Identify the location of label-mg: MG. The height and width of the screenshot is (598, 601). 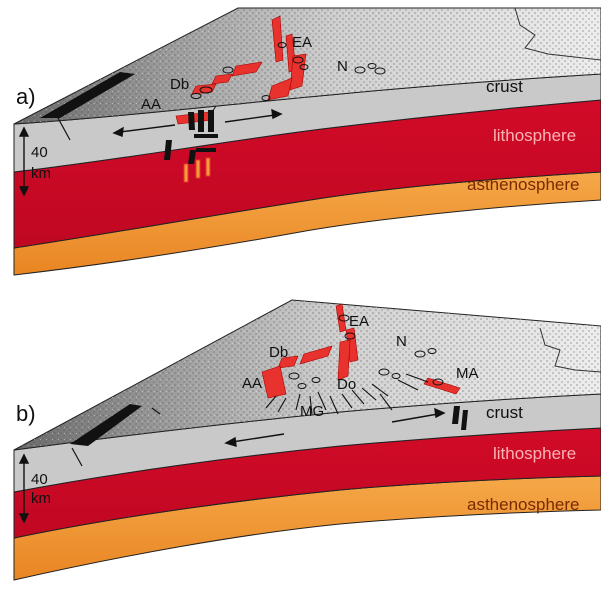
(312, 411).